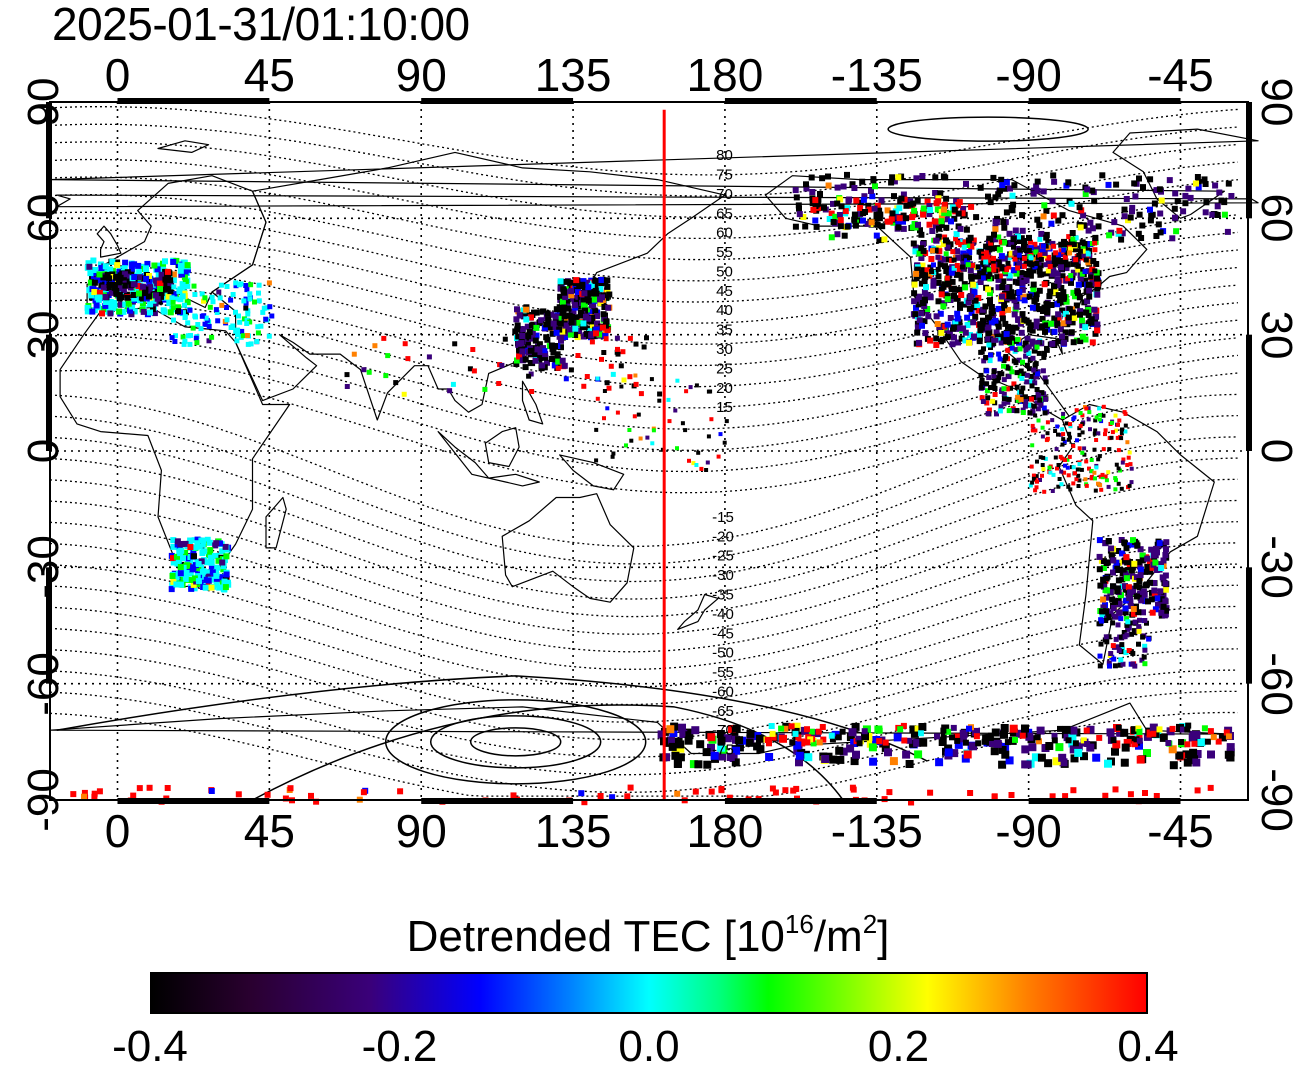  Describe the element at coordinates (1148, 1046) in the screenshot. I see `colorbar-tick-label: 0.4` at that location.